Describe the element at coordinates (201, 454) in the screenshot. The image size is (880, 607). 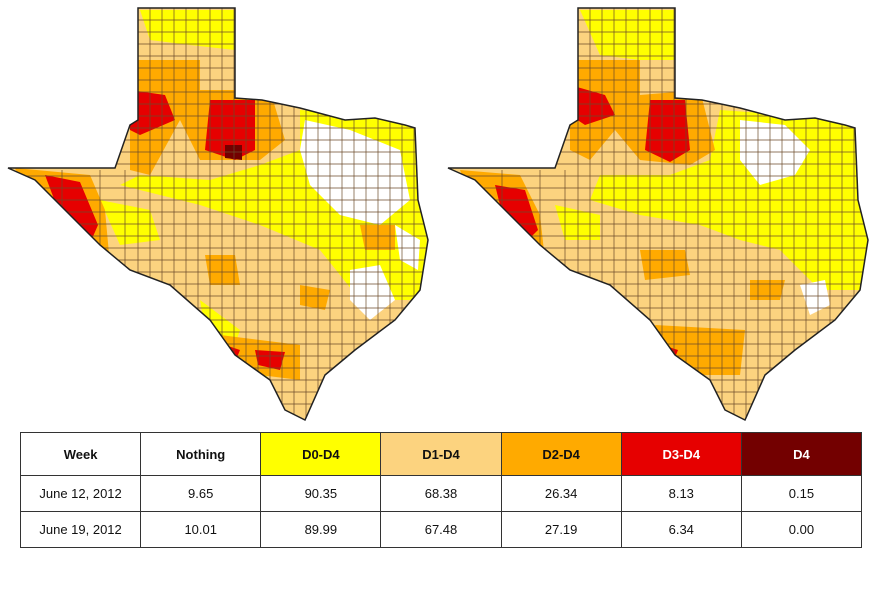
I see `header-nothing: Nothing` at that location.